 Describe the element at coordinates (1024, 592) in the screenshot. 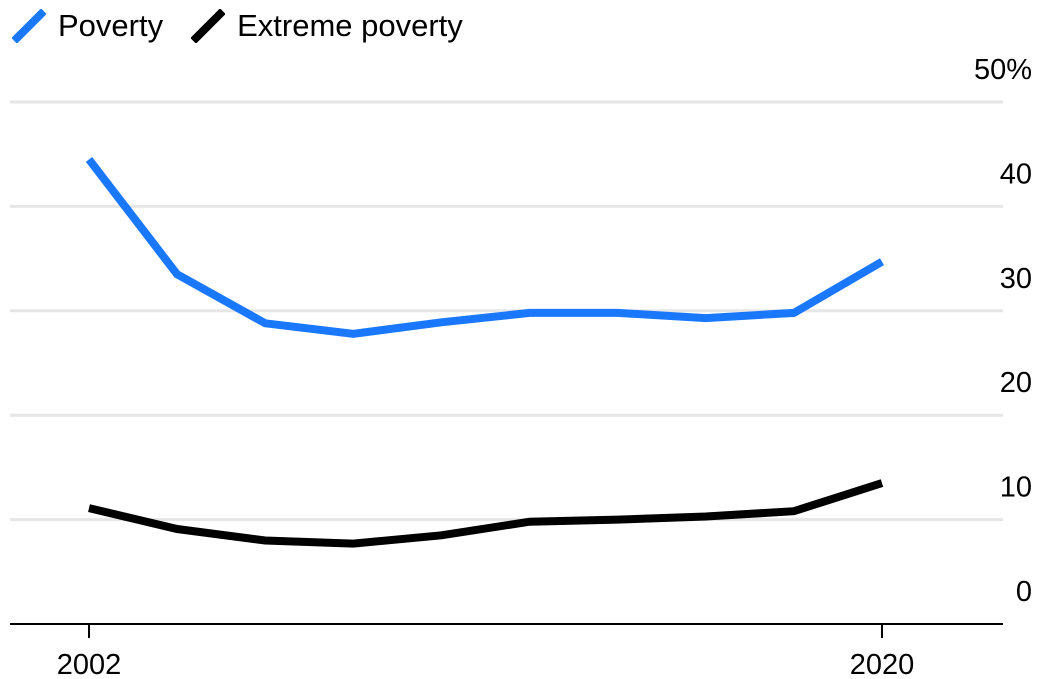

I see `y-tick-label-0: 0` at that location.